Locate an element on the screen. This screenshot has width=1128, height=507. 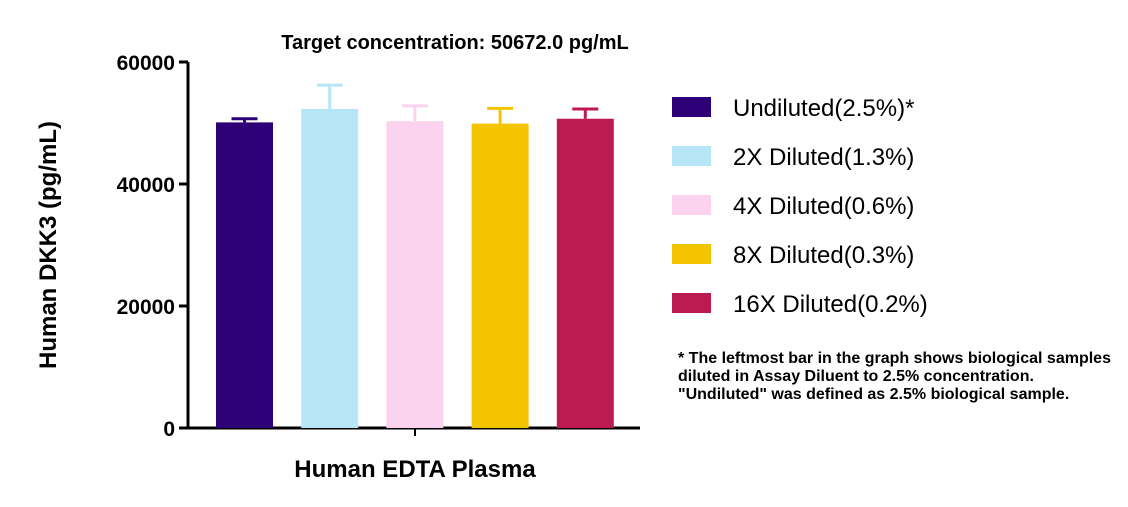
chart-title: Target concentration: 50672.0 pg/mL is located at coordinates (455, 43).